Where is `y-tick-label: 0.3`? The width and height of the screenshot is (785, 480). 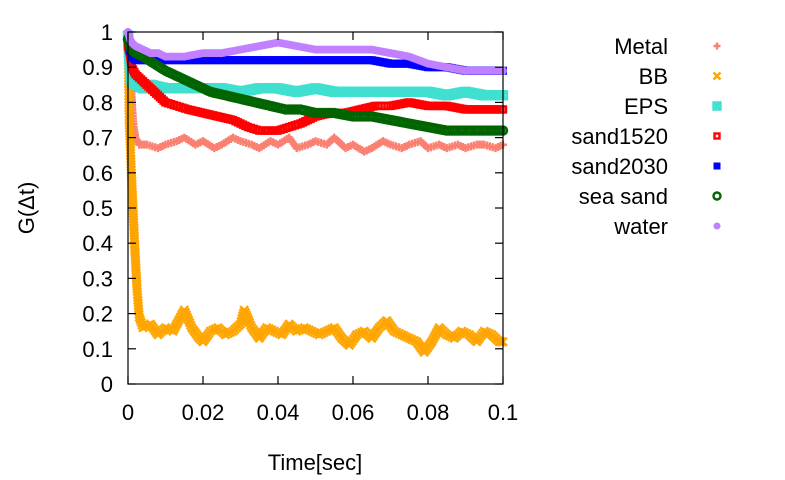 y-tick-label: 0.3 is located at coordinates (97, 278).